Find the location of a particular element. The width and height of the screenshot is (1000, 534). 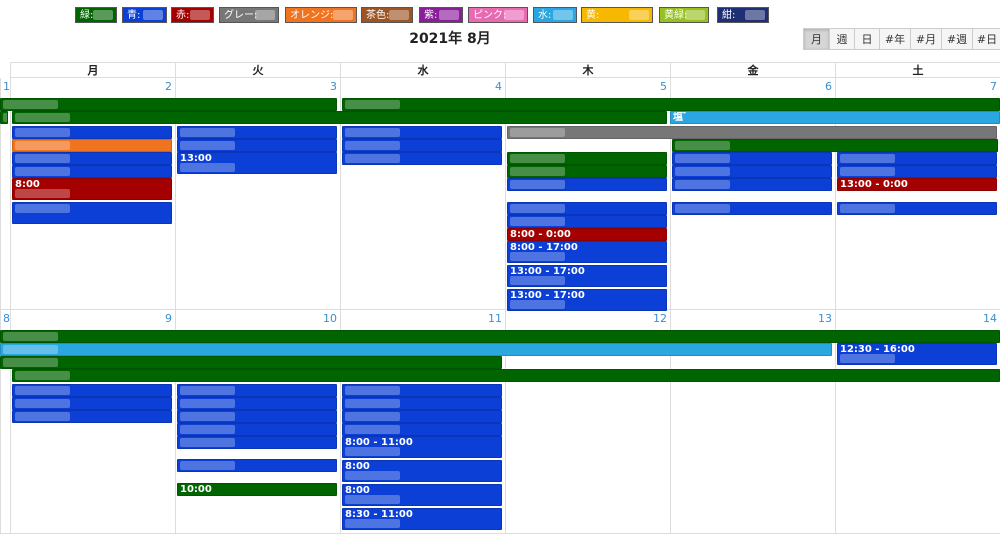

legend-item-ygreen: 黄緑: is located at coordinates (684, 15).